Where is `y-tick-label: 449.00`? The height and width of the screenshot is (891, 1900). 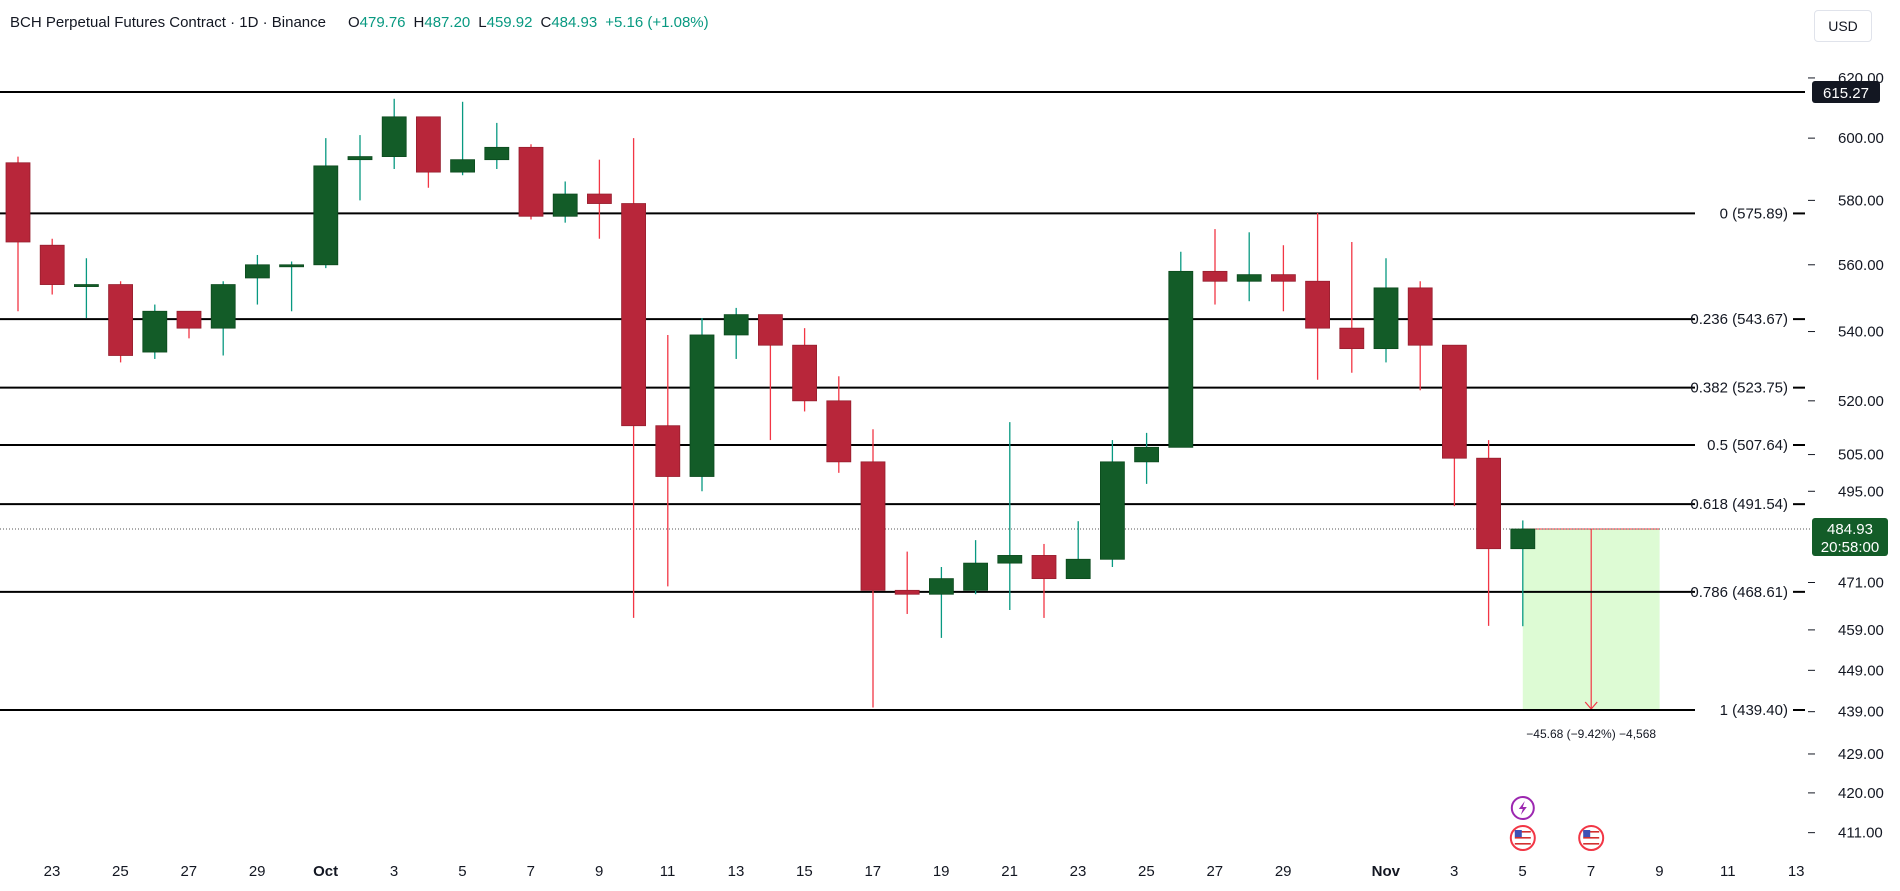 y-tick-label: 449.00 is located at coordinates (1861, 670).